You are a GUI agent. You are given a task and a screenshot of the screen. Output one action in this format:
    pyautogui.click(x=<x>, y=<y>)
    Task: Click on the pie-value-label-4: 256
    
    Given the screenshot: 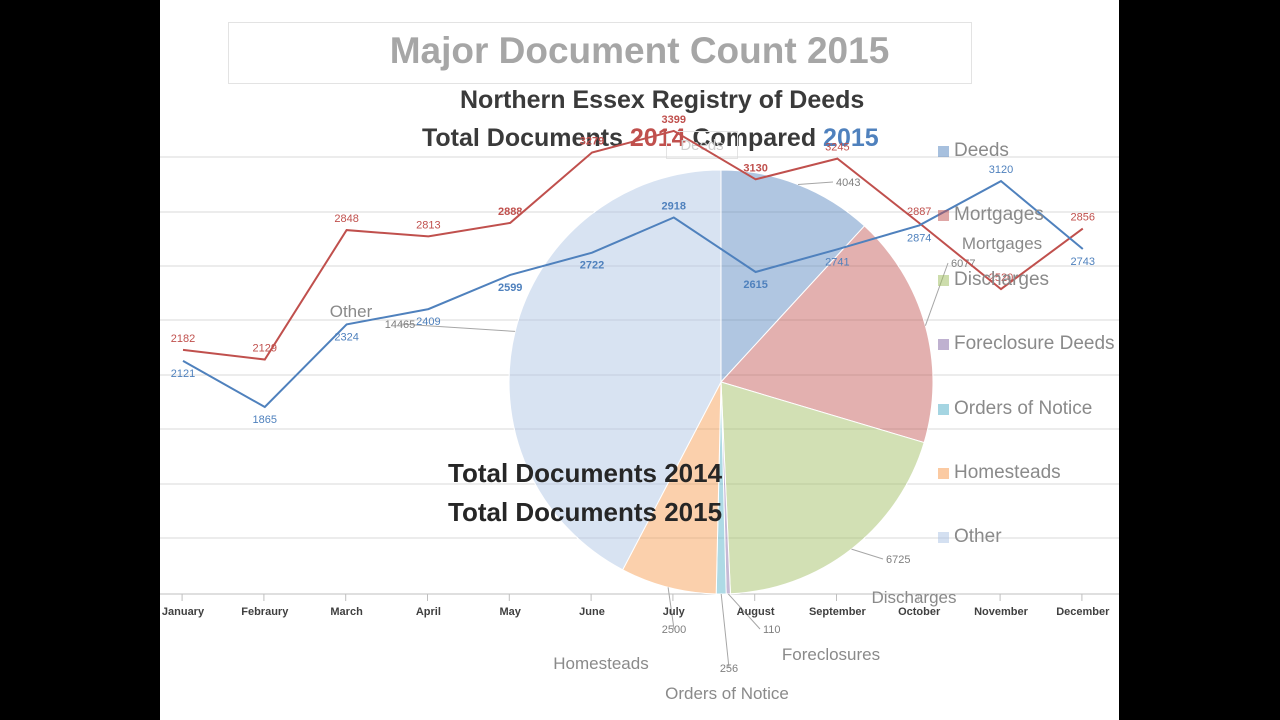 What is the action you would take?
    pyautogui.click(x=729, y=669)
    